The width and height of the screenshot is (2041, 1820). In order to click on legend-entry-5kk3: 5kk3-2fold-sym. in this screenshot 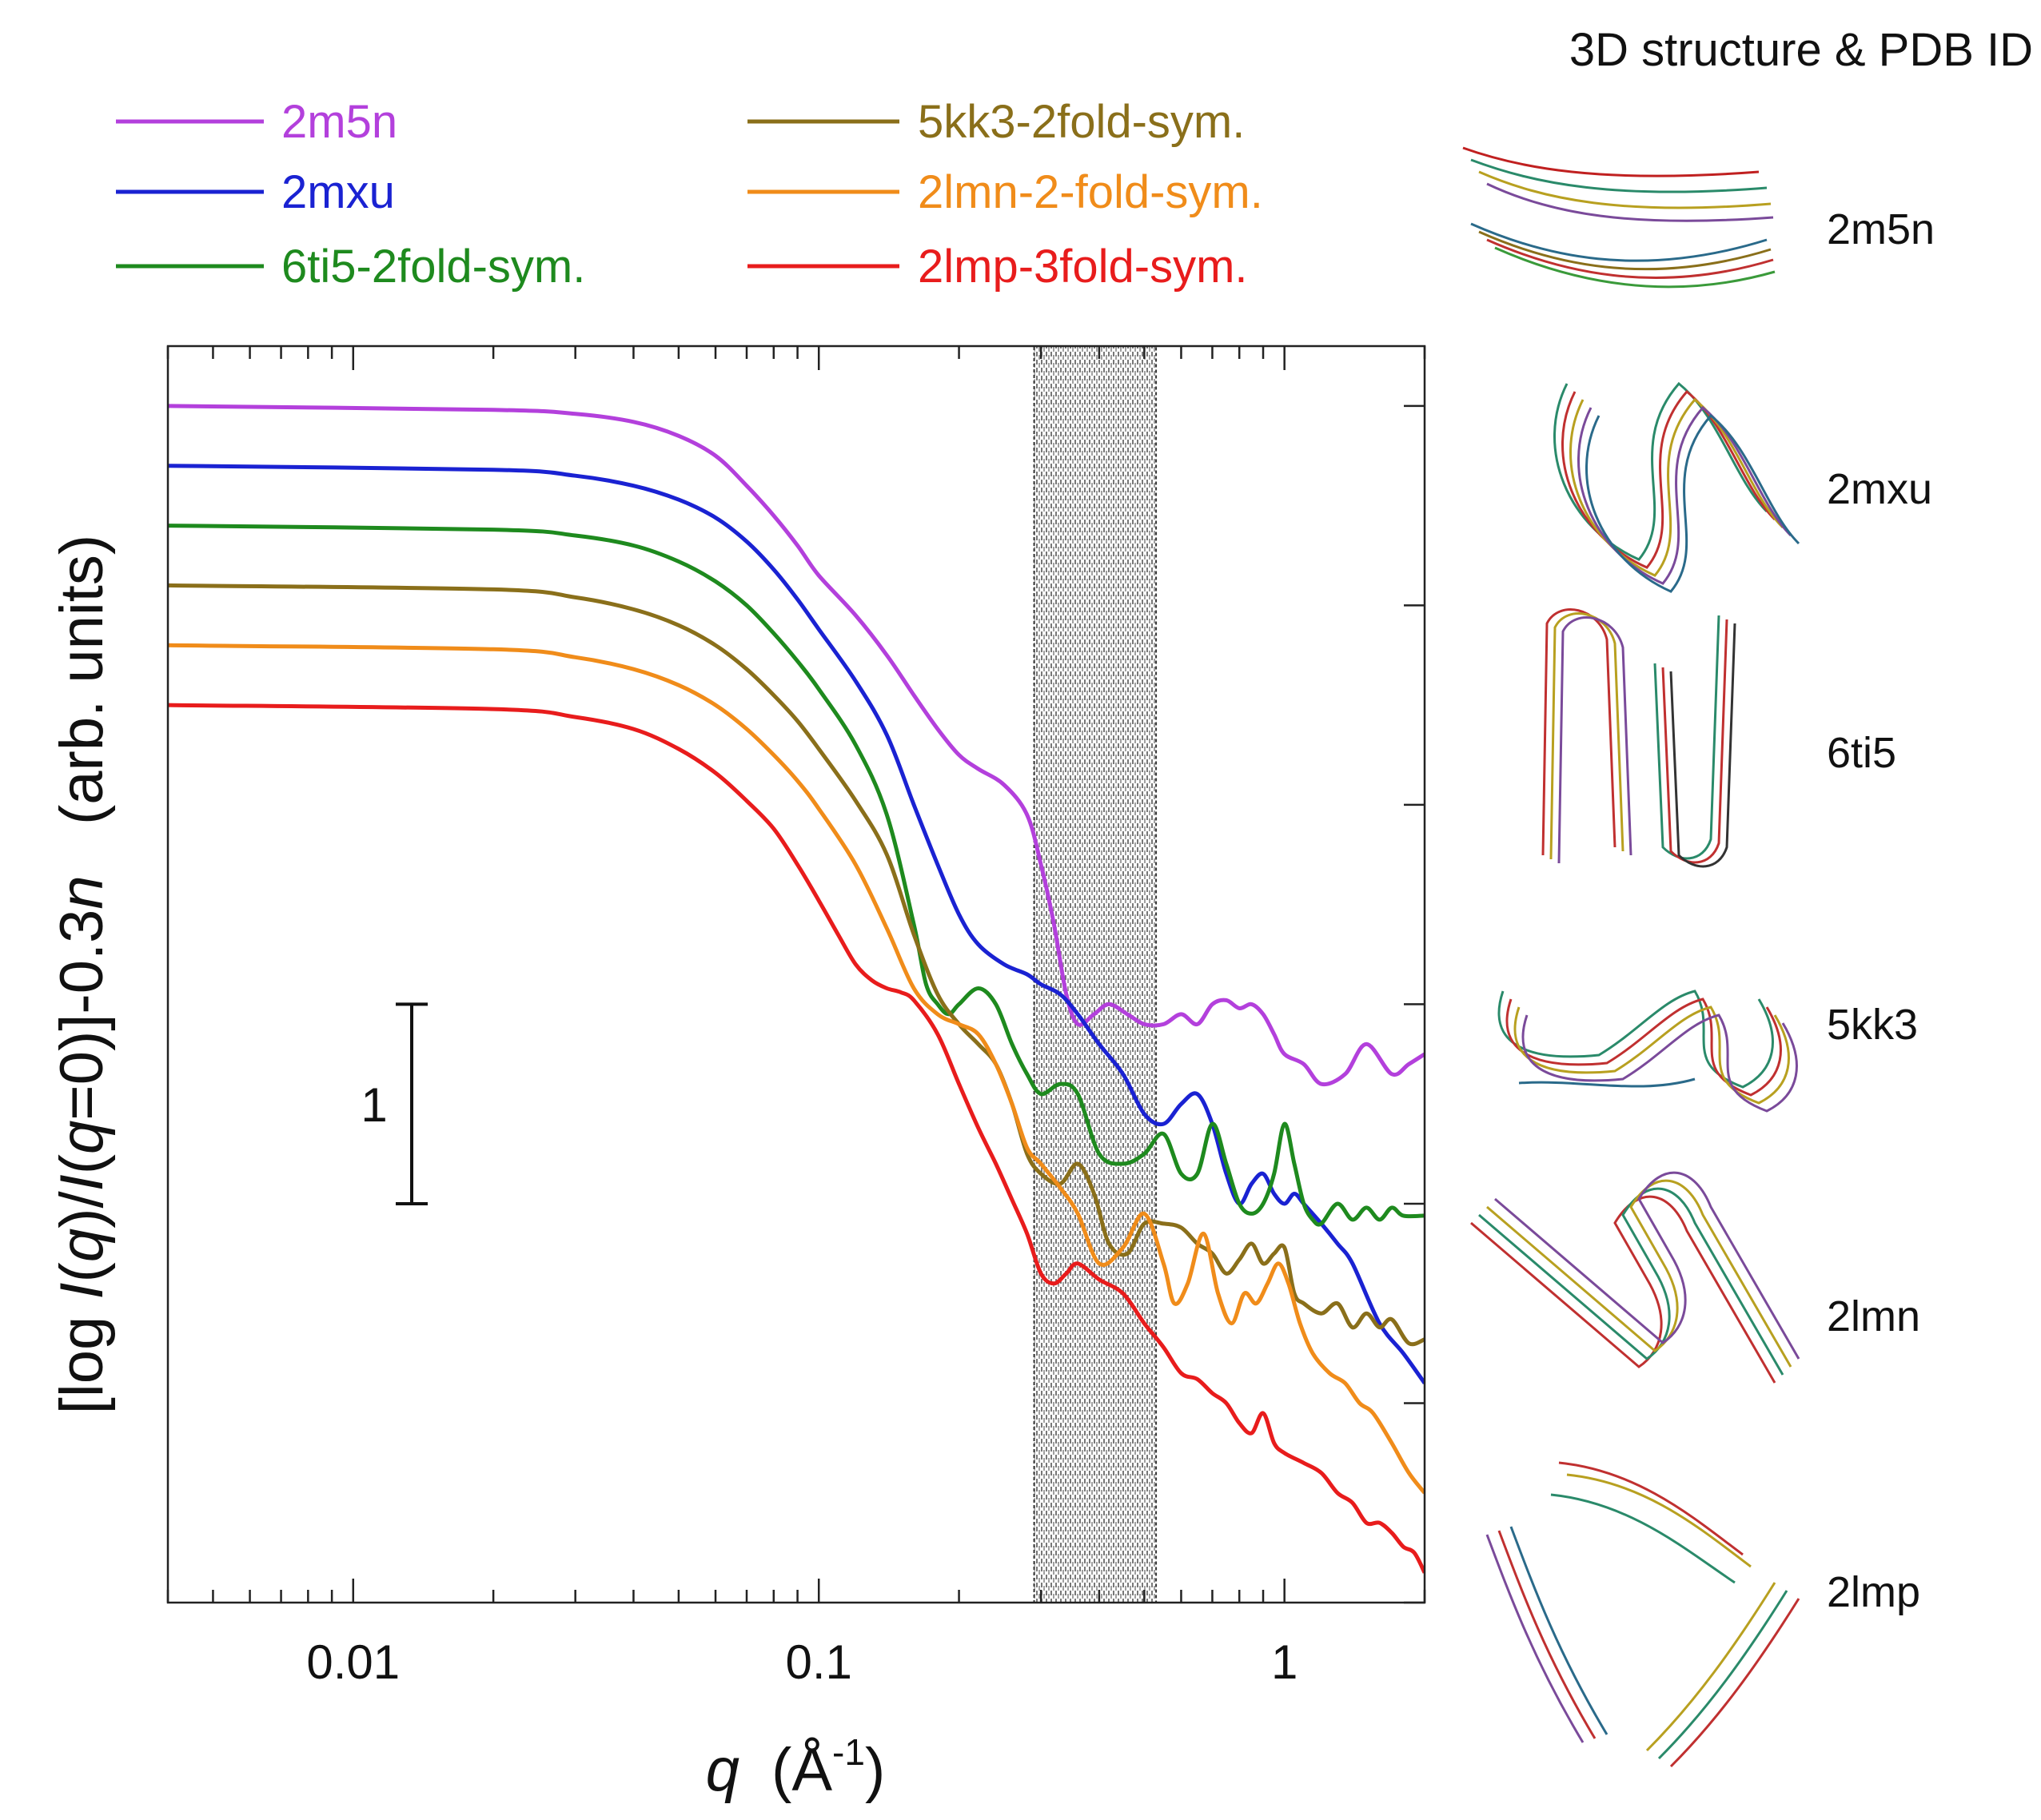, I will do `click(996, 122)`.